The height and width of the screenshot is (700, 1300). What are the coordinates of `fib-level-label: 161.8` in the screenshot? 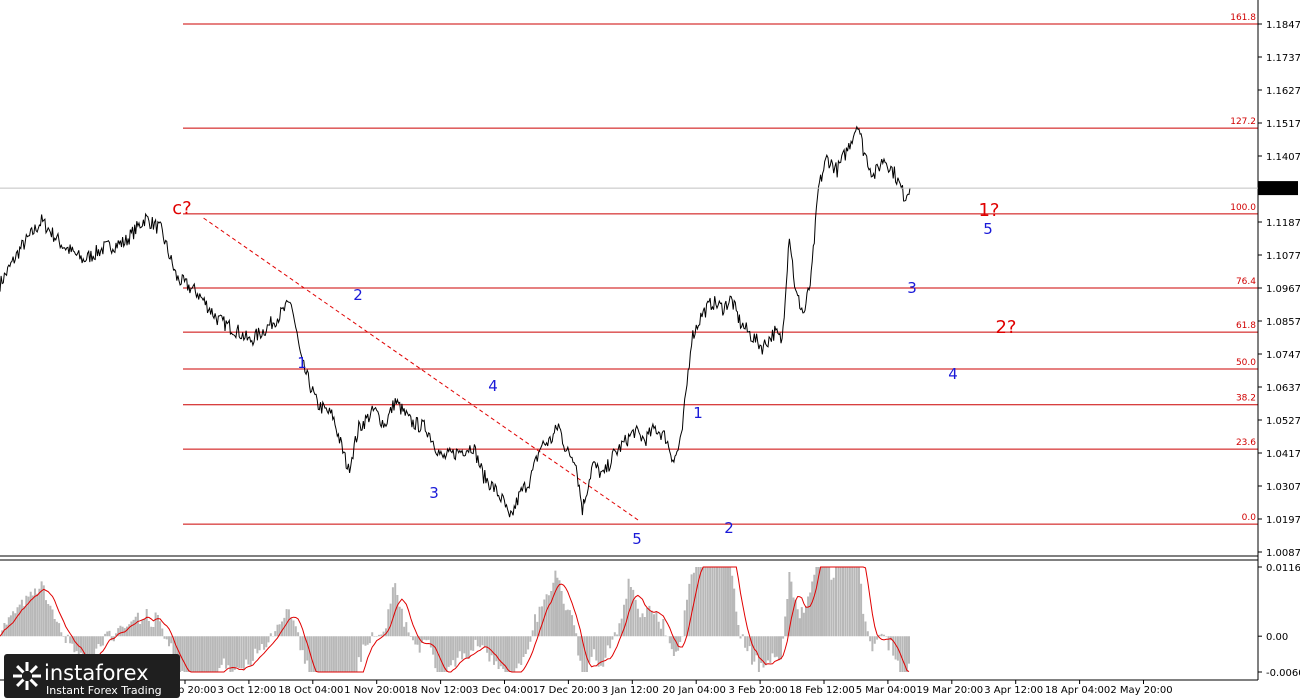 It's located at (1243, 18).